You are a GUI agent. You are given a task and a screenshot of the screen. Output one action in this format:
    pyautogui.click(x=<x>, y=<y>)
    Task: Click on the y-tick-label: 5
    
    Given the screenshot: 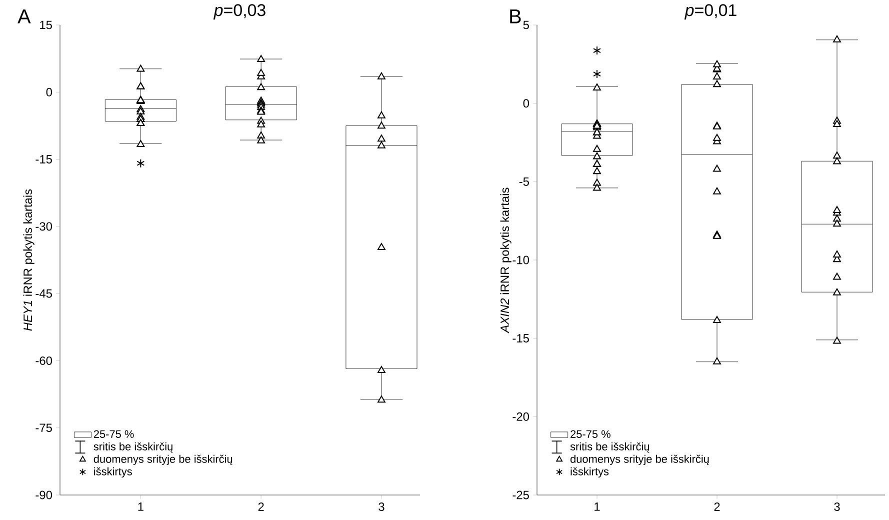 What is the action you would take?
    pyautogui.click(x=526, y=25)
    